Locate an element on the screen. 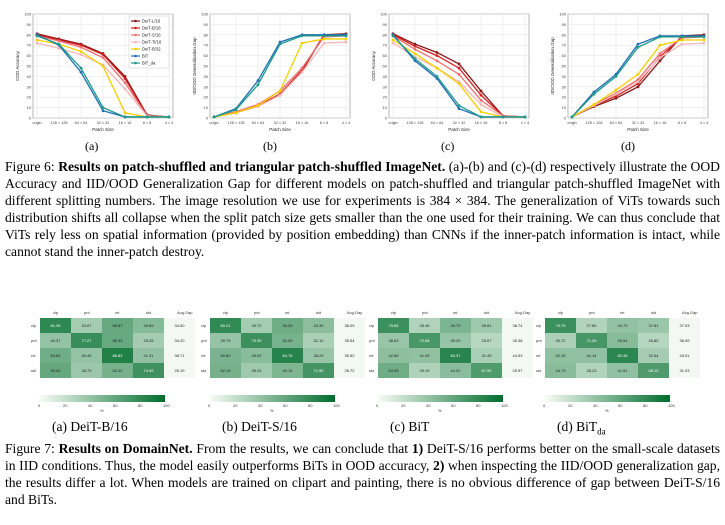 The height and width of the screenshot is (525, 725). y-tick-label: 0 is located at coordinates (207, 118).